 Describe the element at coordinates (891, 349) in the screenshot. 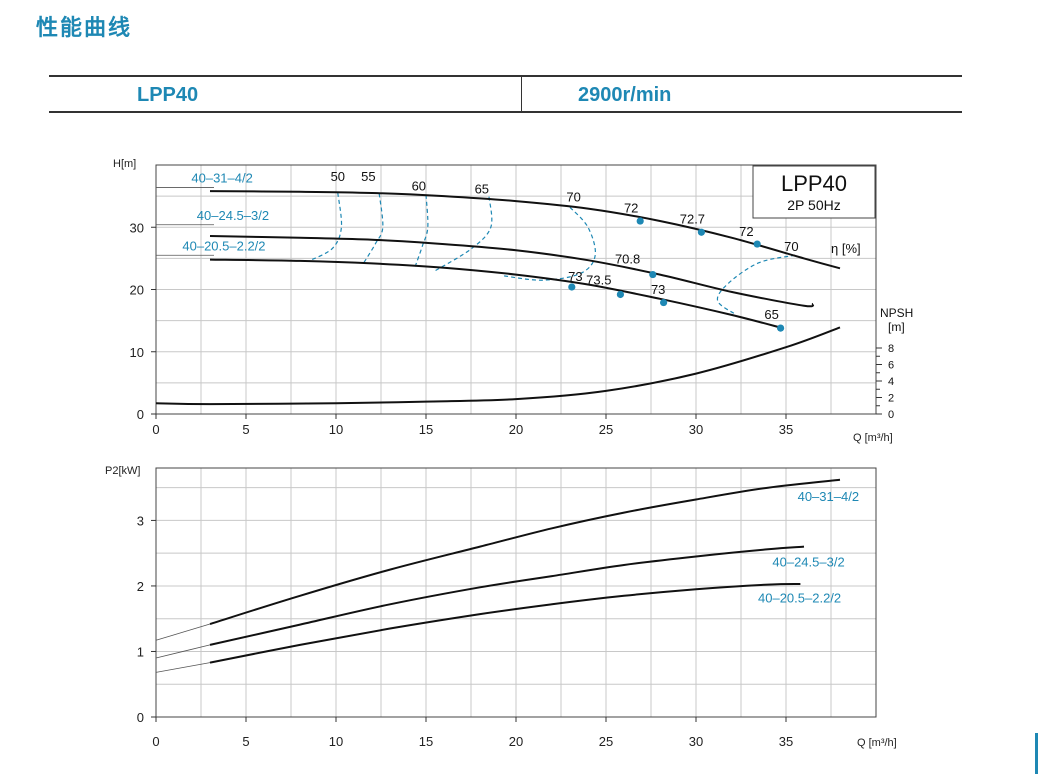

I see `npsh-tick-label: 8` at that location.